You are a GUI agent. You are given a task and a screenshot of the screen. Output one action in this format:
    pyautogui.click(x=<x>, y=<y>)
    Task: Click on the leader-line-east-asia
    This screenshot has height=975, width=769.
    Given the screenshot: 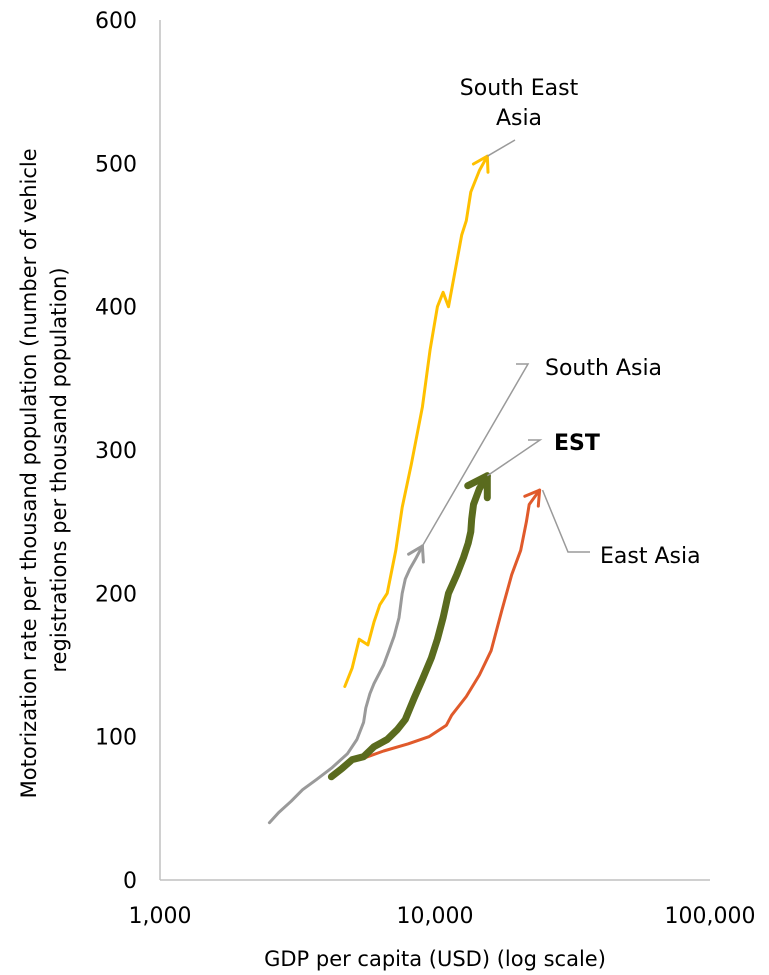 What is the action you would take?
    pyautogui.click(x=565, y=521)
    